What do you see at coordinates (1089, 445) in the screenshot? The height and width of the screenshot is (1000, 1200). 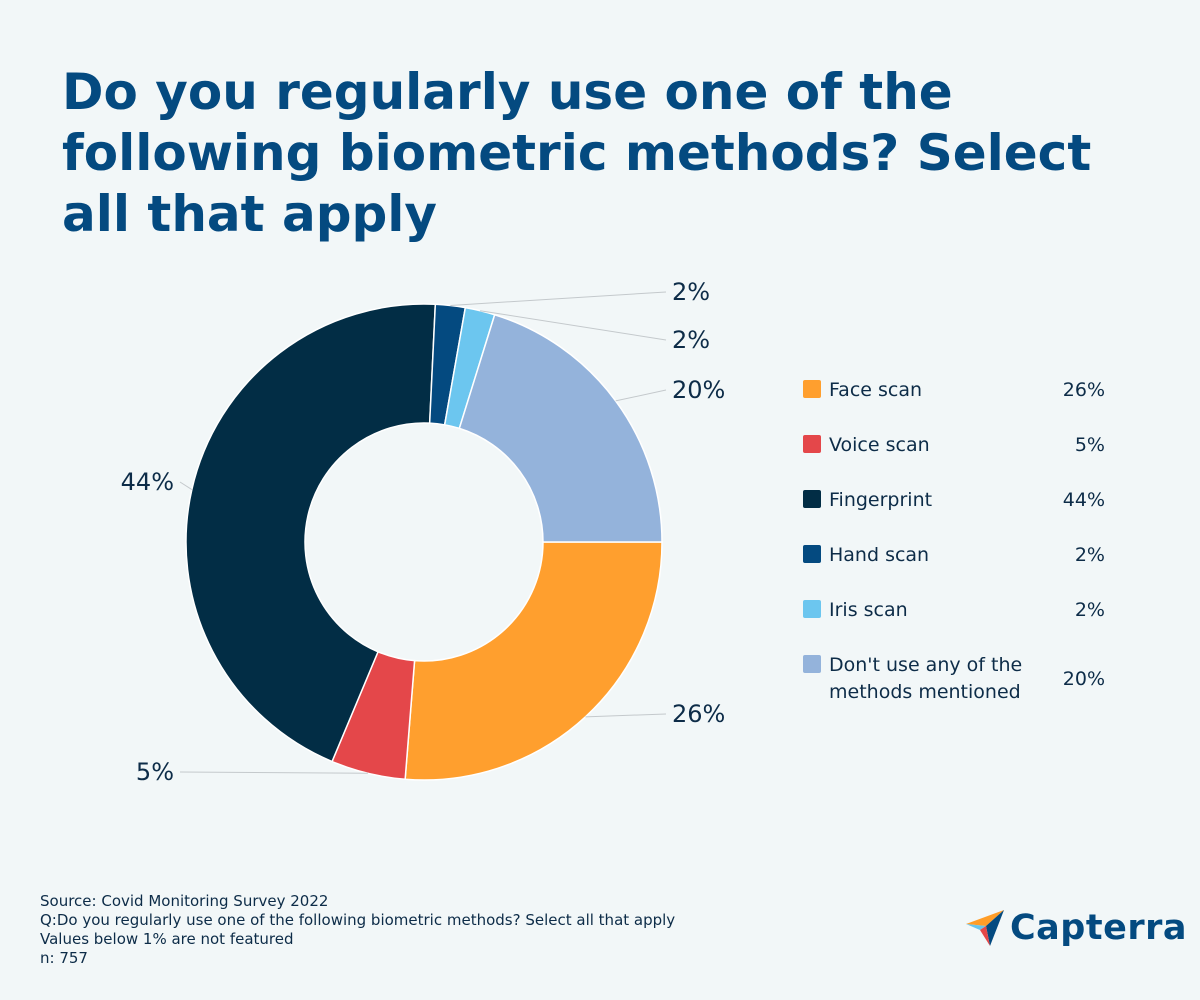 I see `legend-value: 5%` at bounding box center [1089, 445].